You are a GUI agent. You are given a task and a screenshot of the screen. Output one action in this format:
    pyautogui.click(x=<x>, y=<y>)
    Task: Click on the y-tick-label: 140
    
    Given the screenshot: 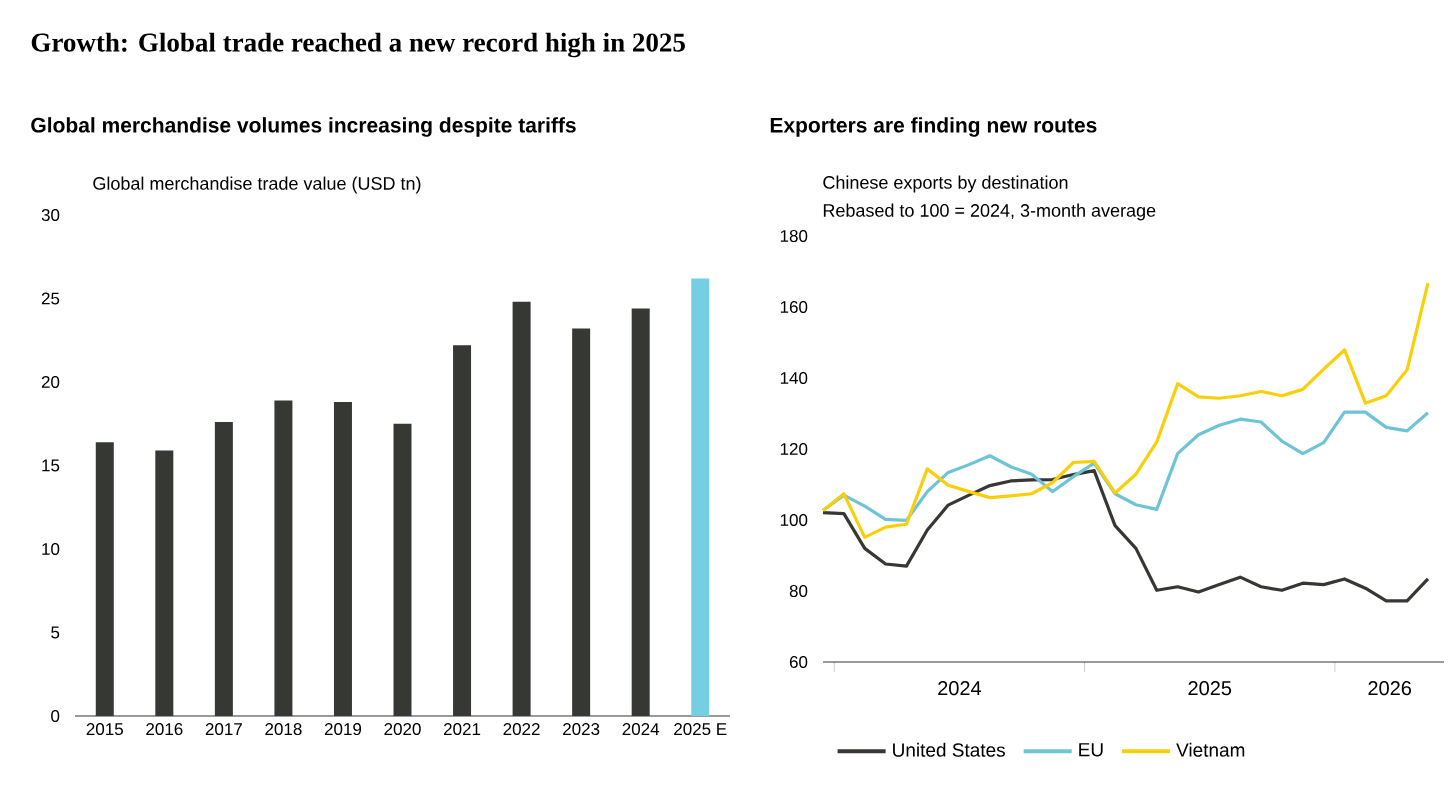 What is the action you would take?
    pyautogui.click(x=794, y=378)
    